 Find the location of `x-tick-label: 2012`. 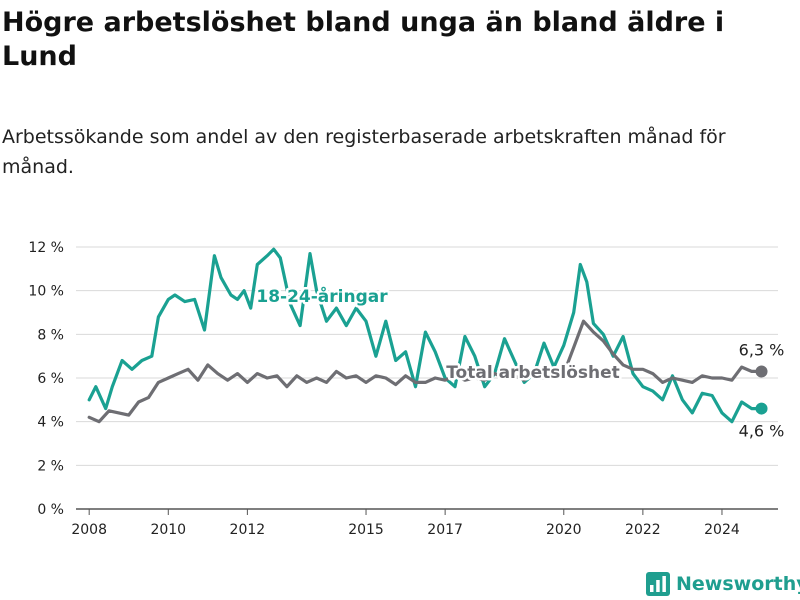

x-tick-label: 2012 is located at coordinates (248, 530).